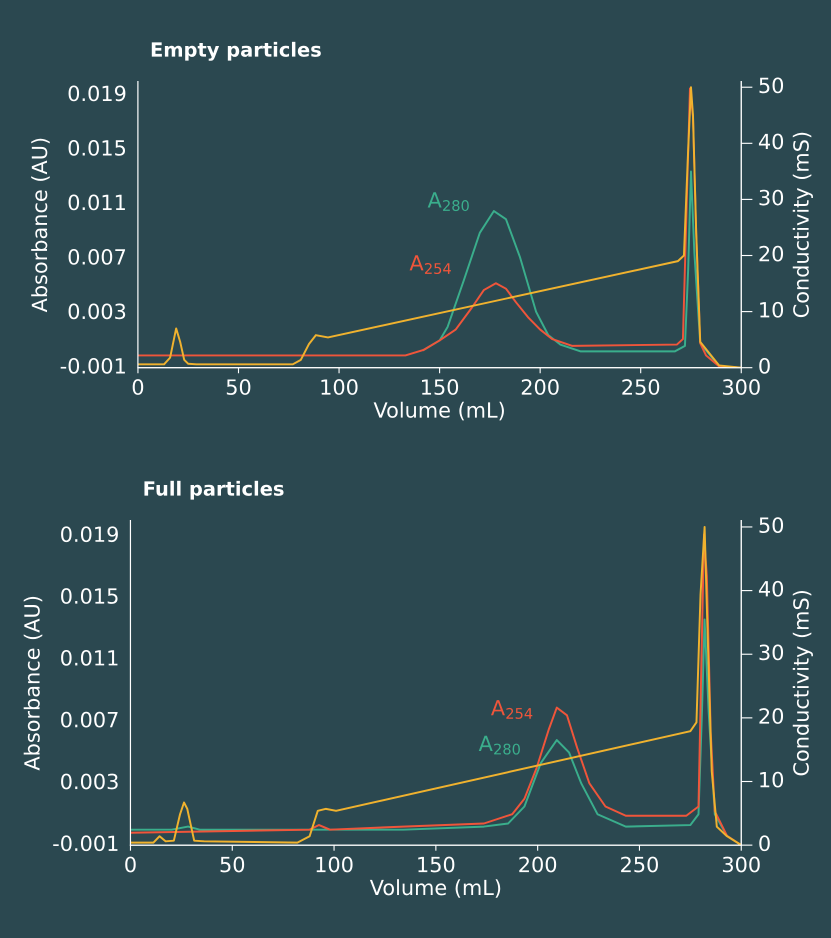 The image size is (831, 938). Describe the element at coordinates (236, 51) in the screenshot. I see `chart-title: Empty particles` at that location.